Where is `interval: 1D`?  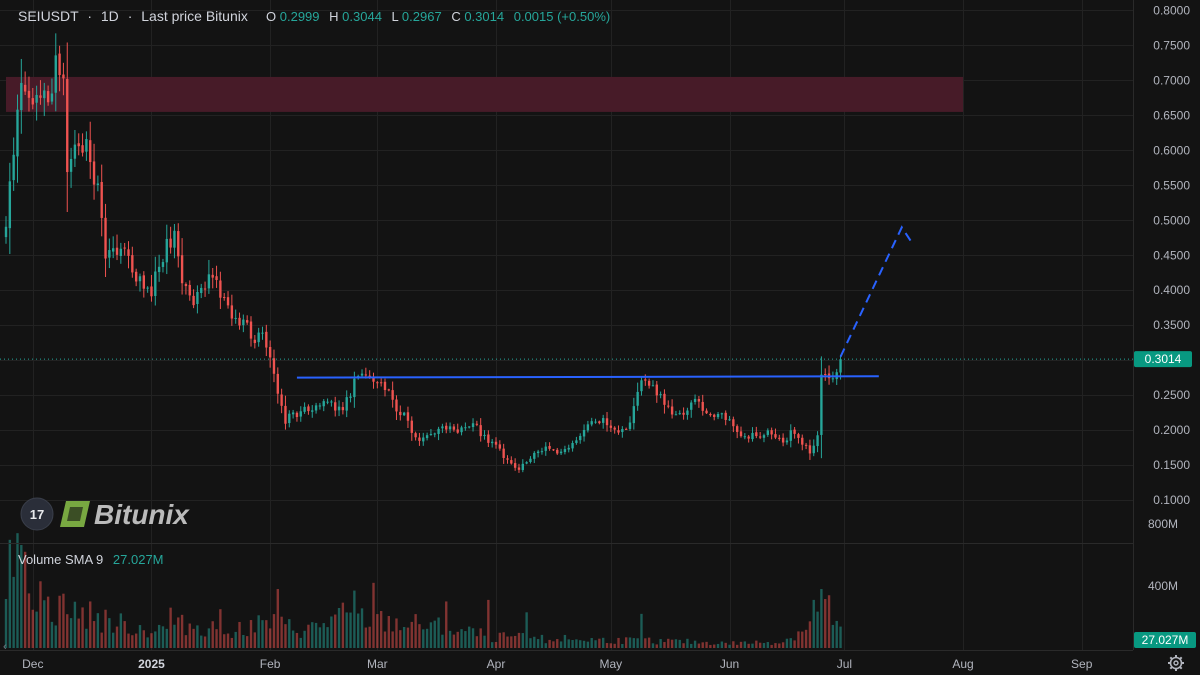
interval: 1D is located at coordinates (110, 16).